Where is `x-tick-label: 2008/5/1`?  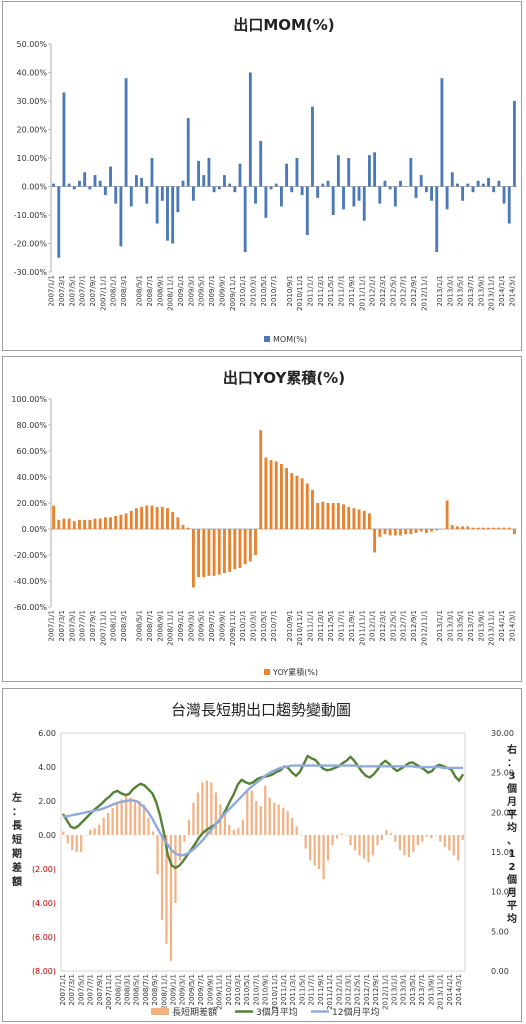 x-tick-label: 2008/5/1 is located at coordinates (140, 290).